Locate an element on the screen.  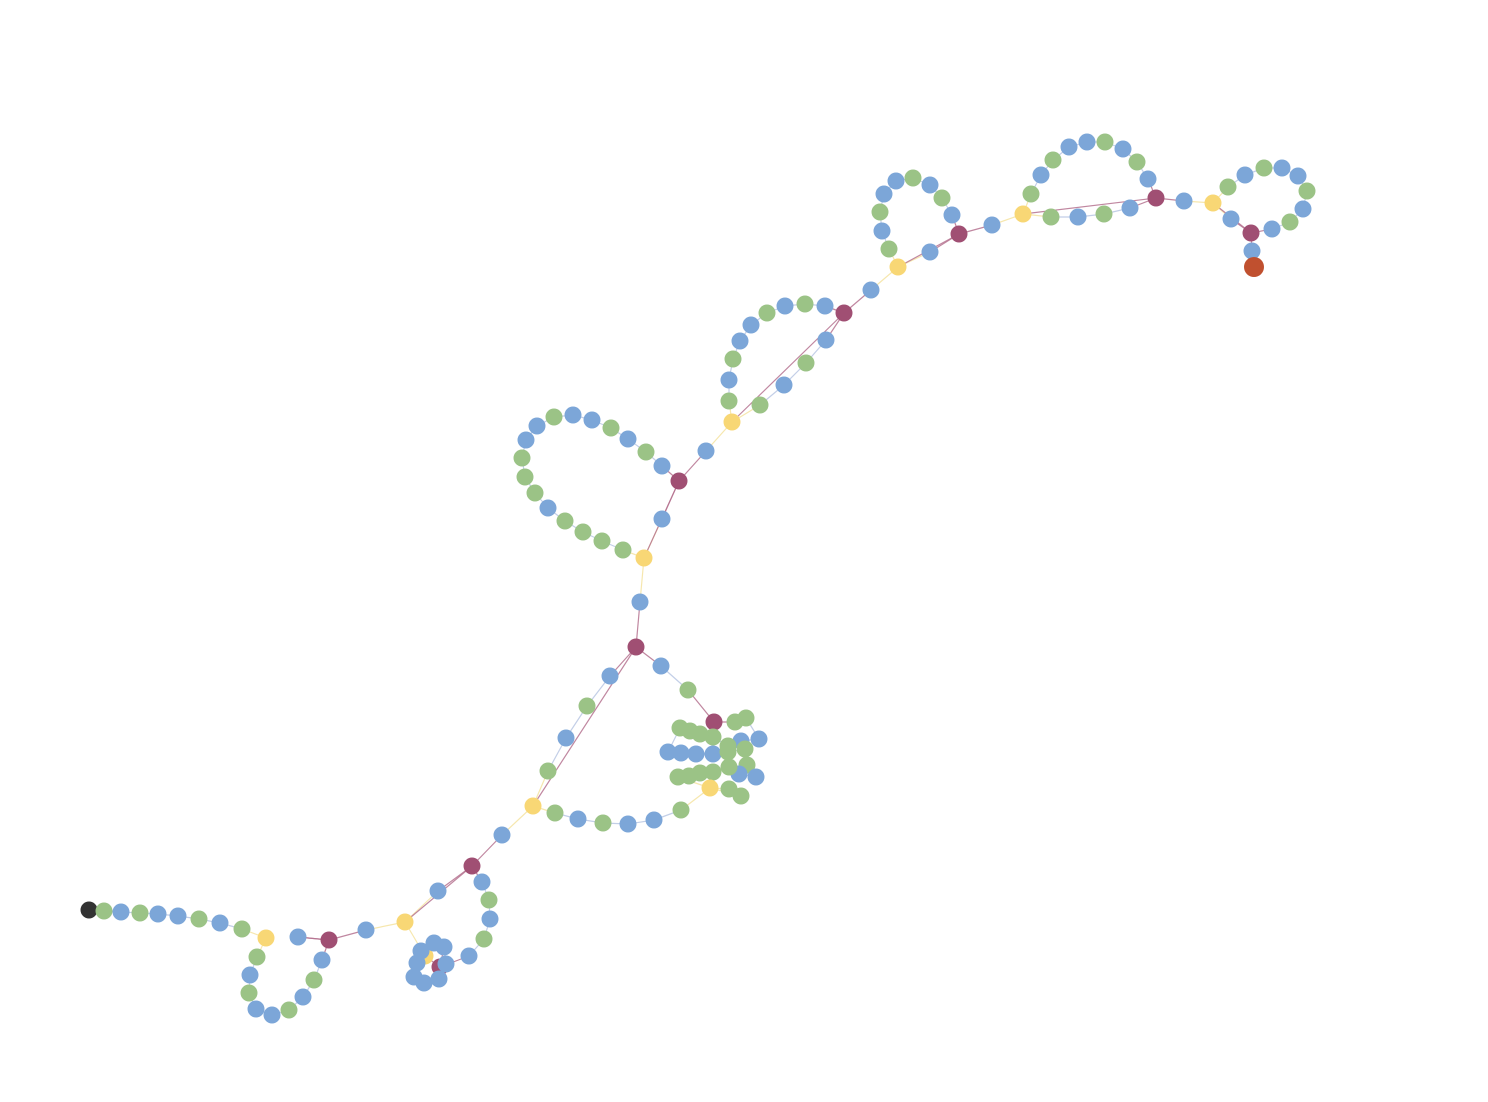
graph-edge is located at coordinates (584, 726).